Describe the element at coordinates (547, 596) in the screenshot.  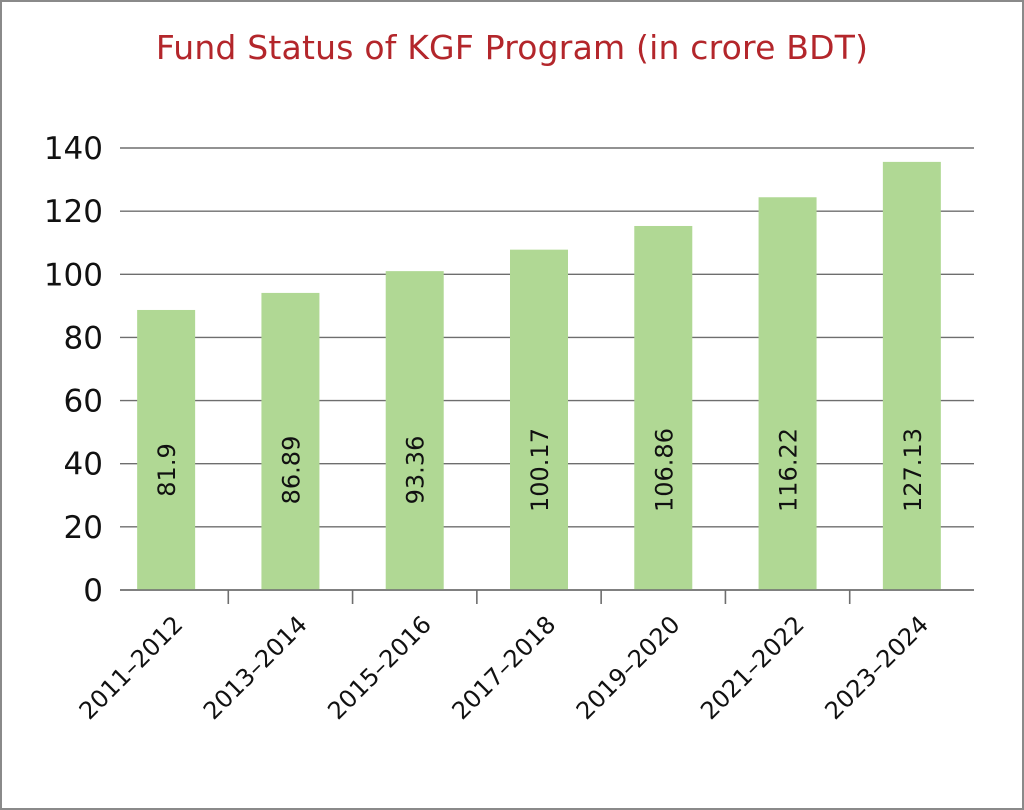
I see `axes` at that location.